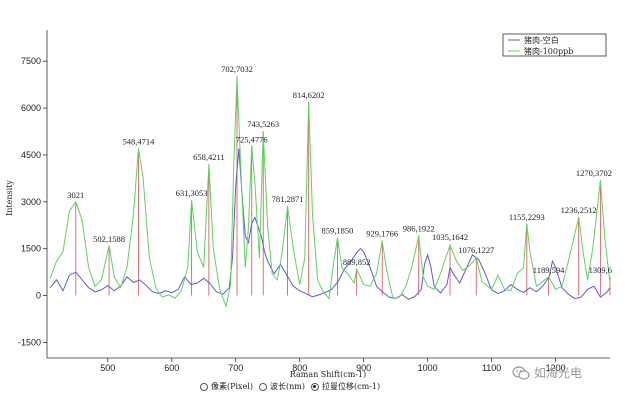 This screenshot has width=628, height=400. I want to click on mode-option-raman-shift: 拉曼位移(cm-1), so click(345, 386).